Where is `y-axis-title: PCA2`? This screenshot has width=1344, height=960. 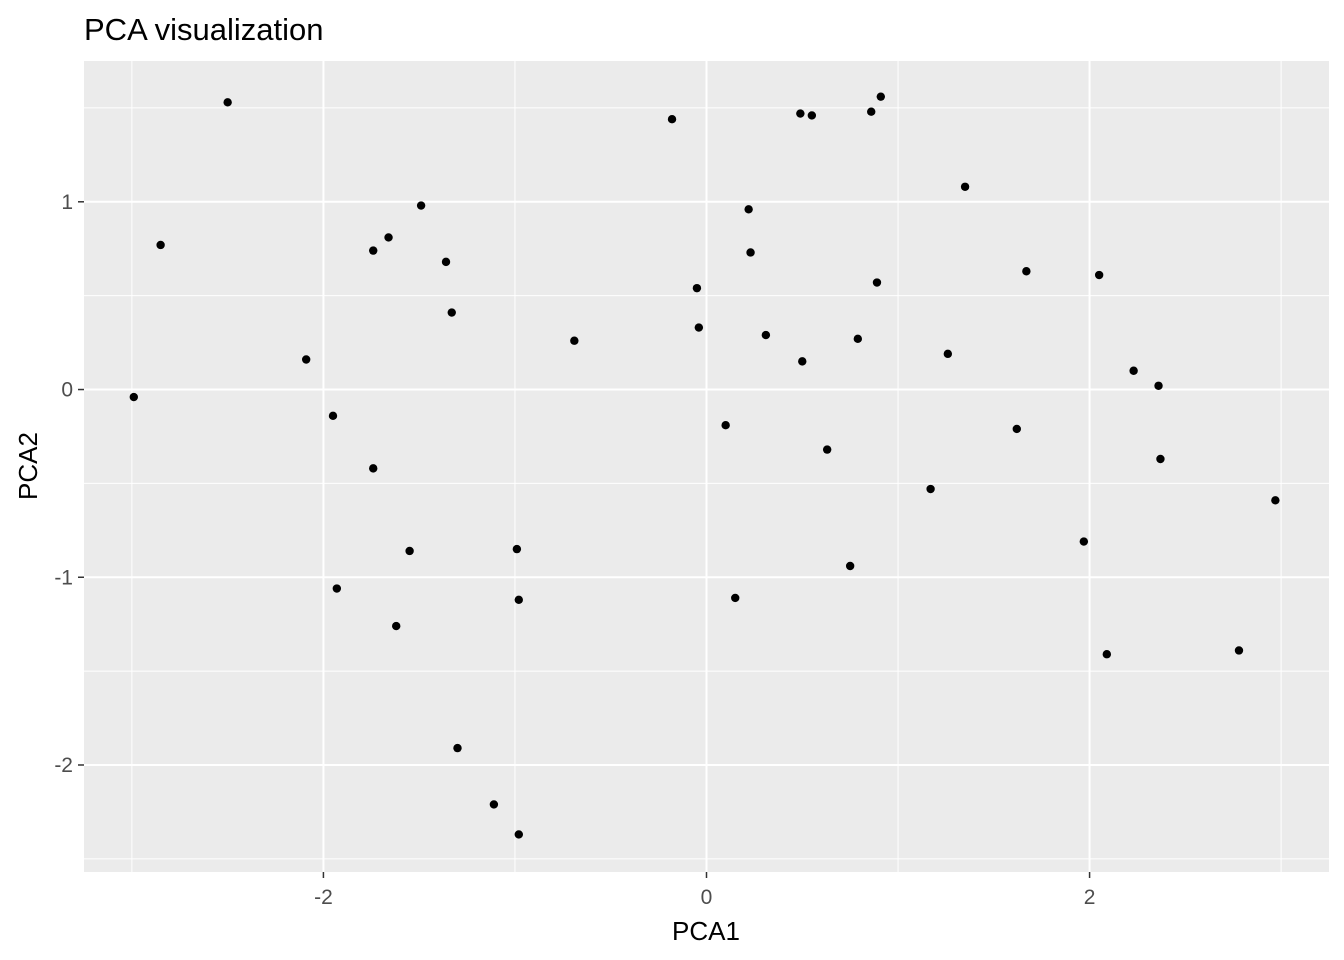 y-axis-title: PCA2 is located at coordinates (28, 466).